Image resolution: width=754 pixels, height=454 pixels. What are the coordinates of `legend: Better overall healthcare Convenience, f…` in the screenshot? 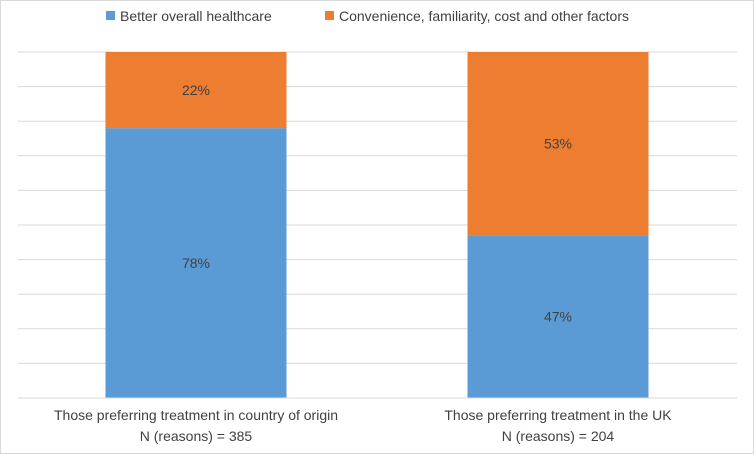 It's located at (367, 16).